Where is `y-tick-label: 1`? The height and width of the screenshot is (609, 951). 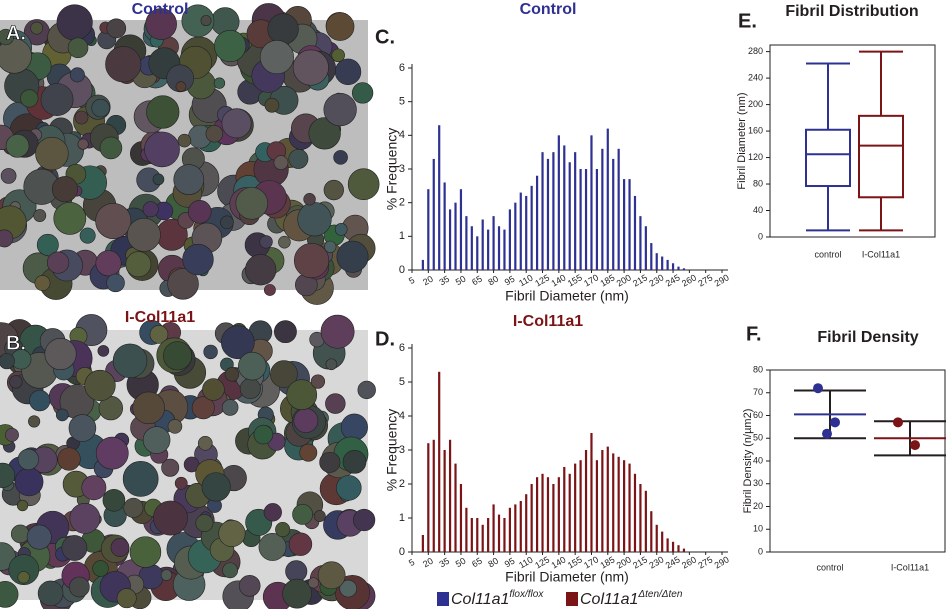 y-tick-label: 1 is located at coordinates (402, 236).